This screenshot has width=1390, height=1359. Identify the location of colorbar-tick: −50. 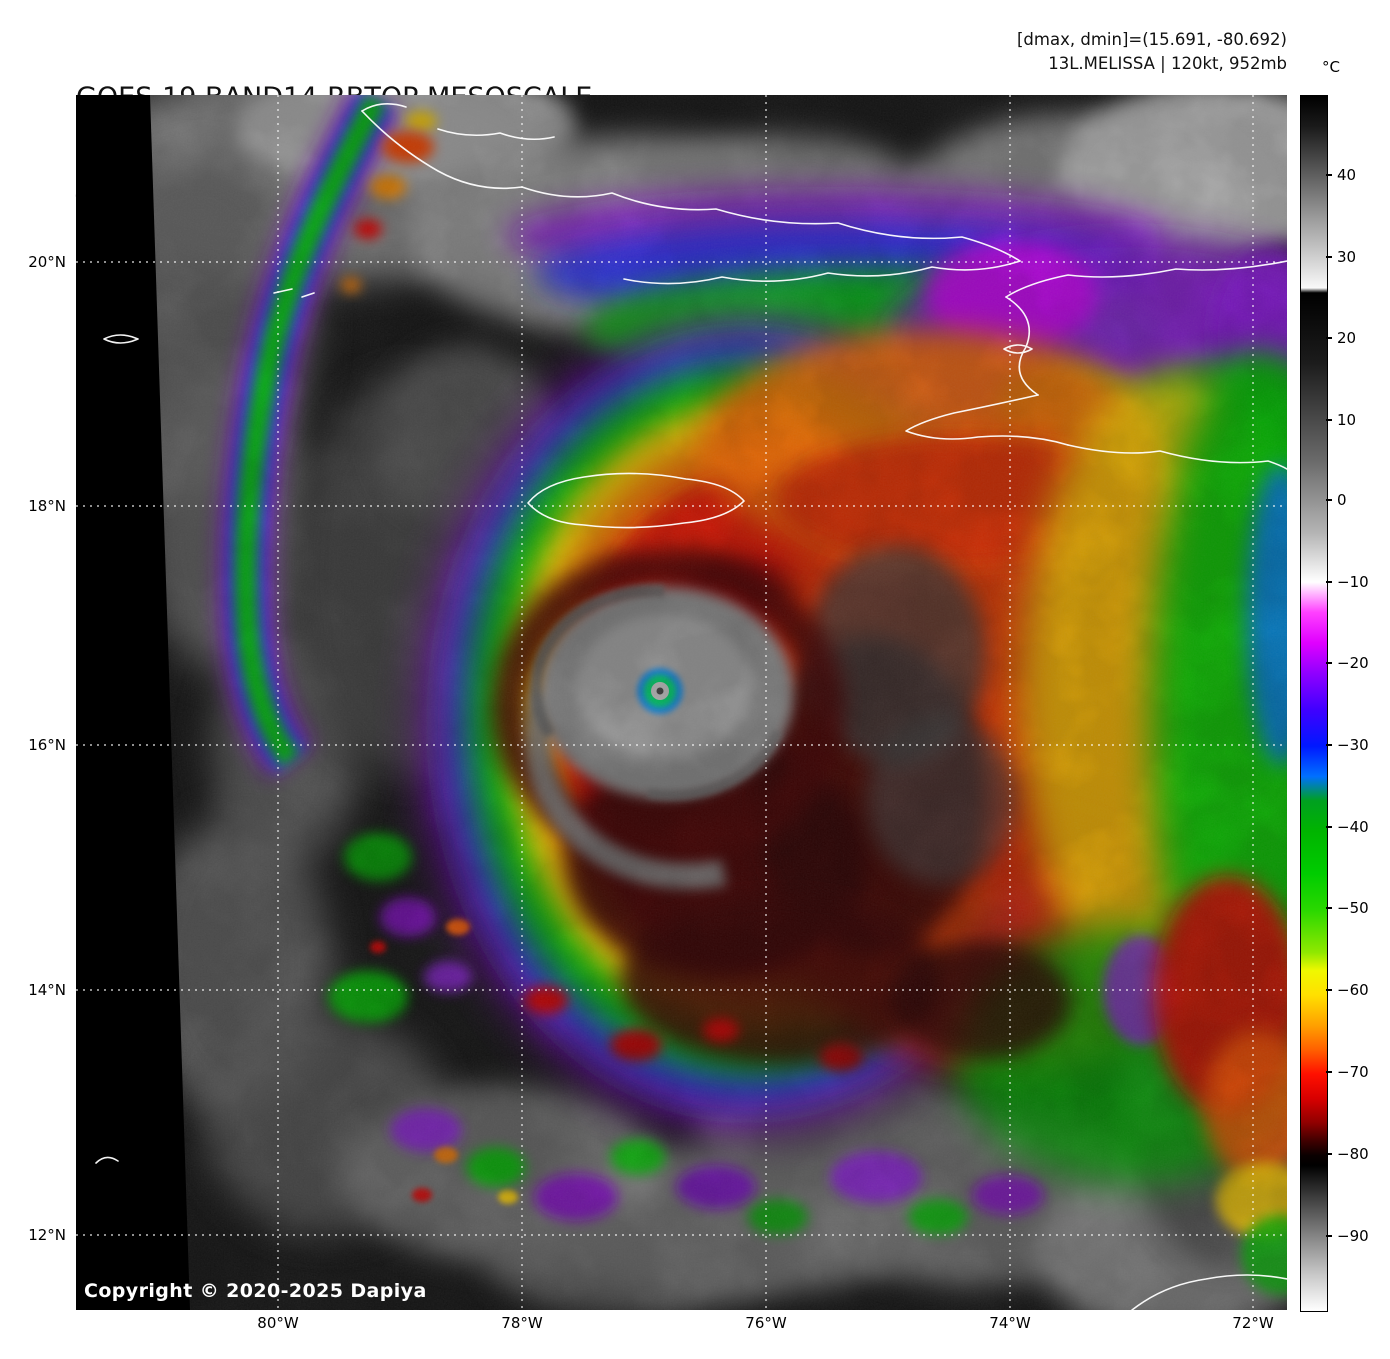
(1347, 908).